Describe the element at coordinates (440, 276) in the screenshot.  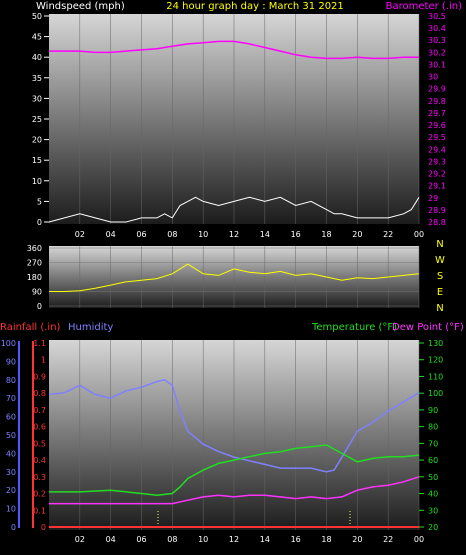
I see `compass-label: S` at that location.